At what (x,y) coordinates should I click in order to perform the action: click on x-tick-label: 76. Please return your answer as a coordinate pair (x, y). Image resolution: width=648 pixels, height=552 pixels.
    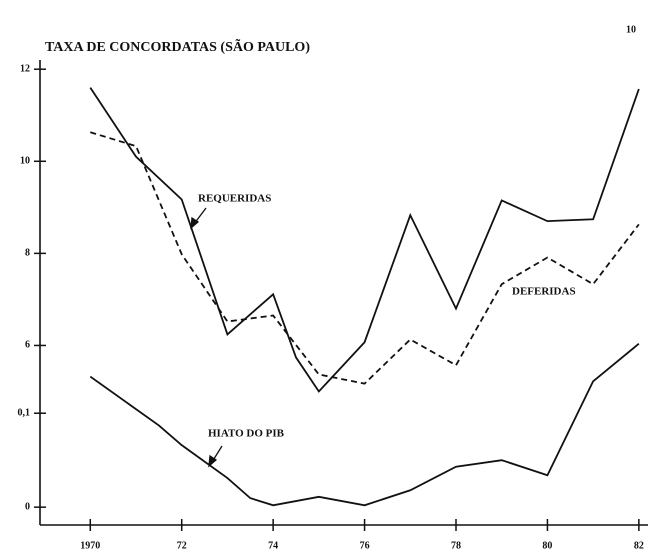
    Looking at the image, I should click on (365, 545).